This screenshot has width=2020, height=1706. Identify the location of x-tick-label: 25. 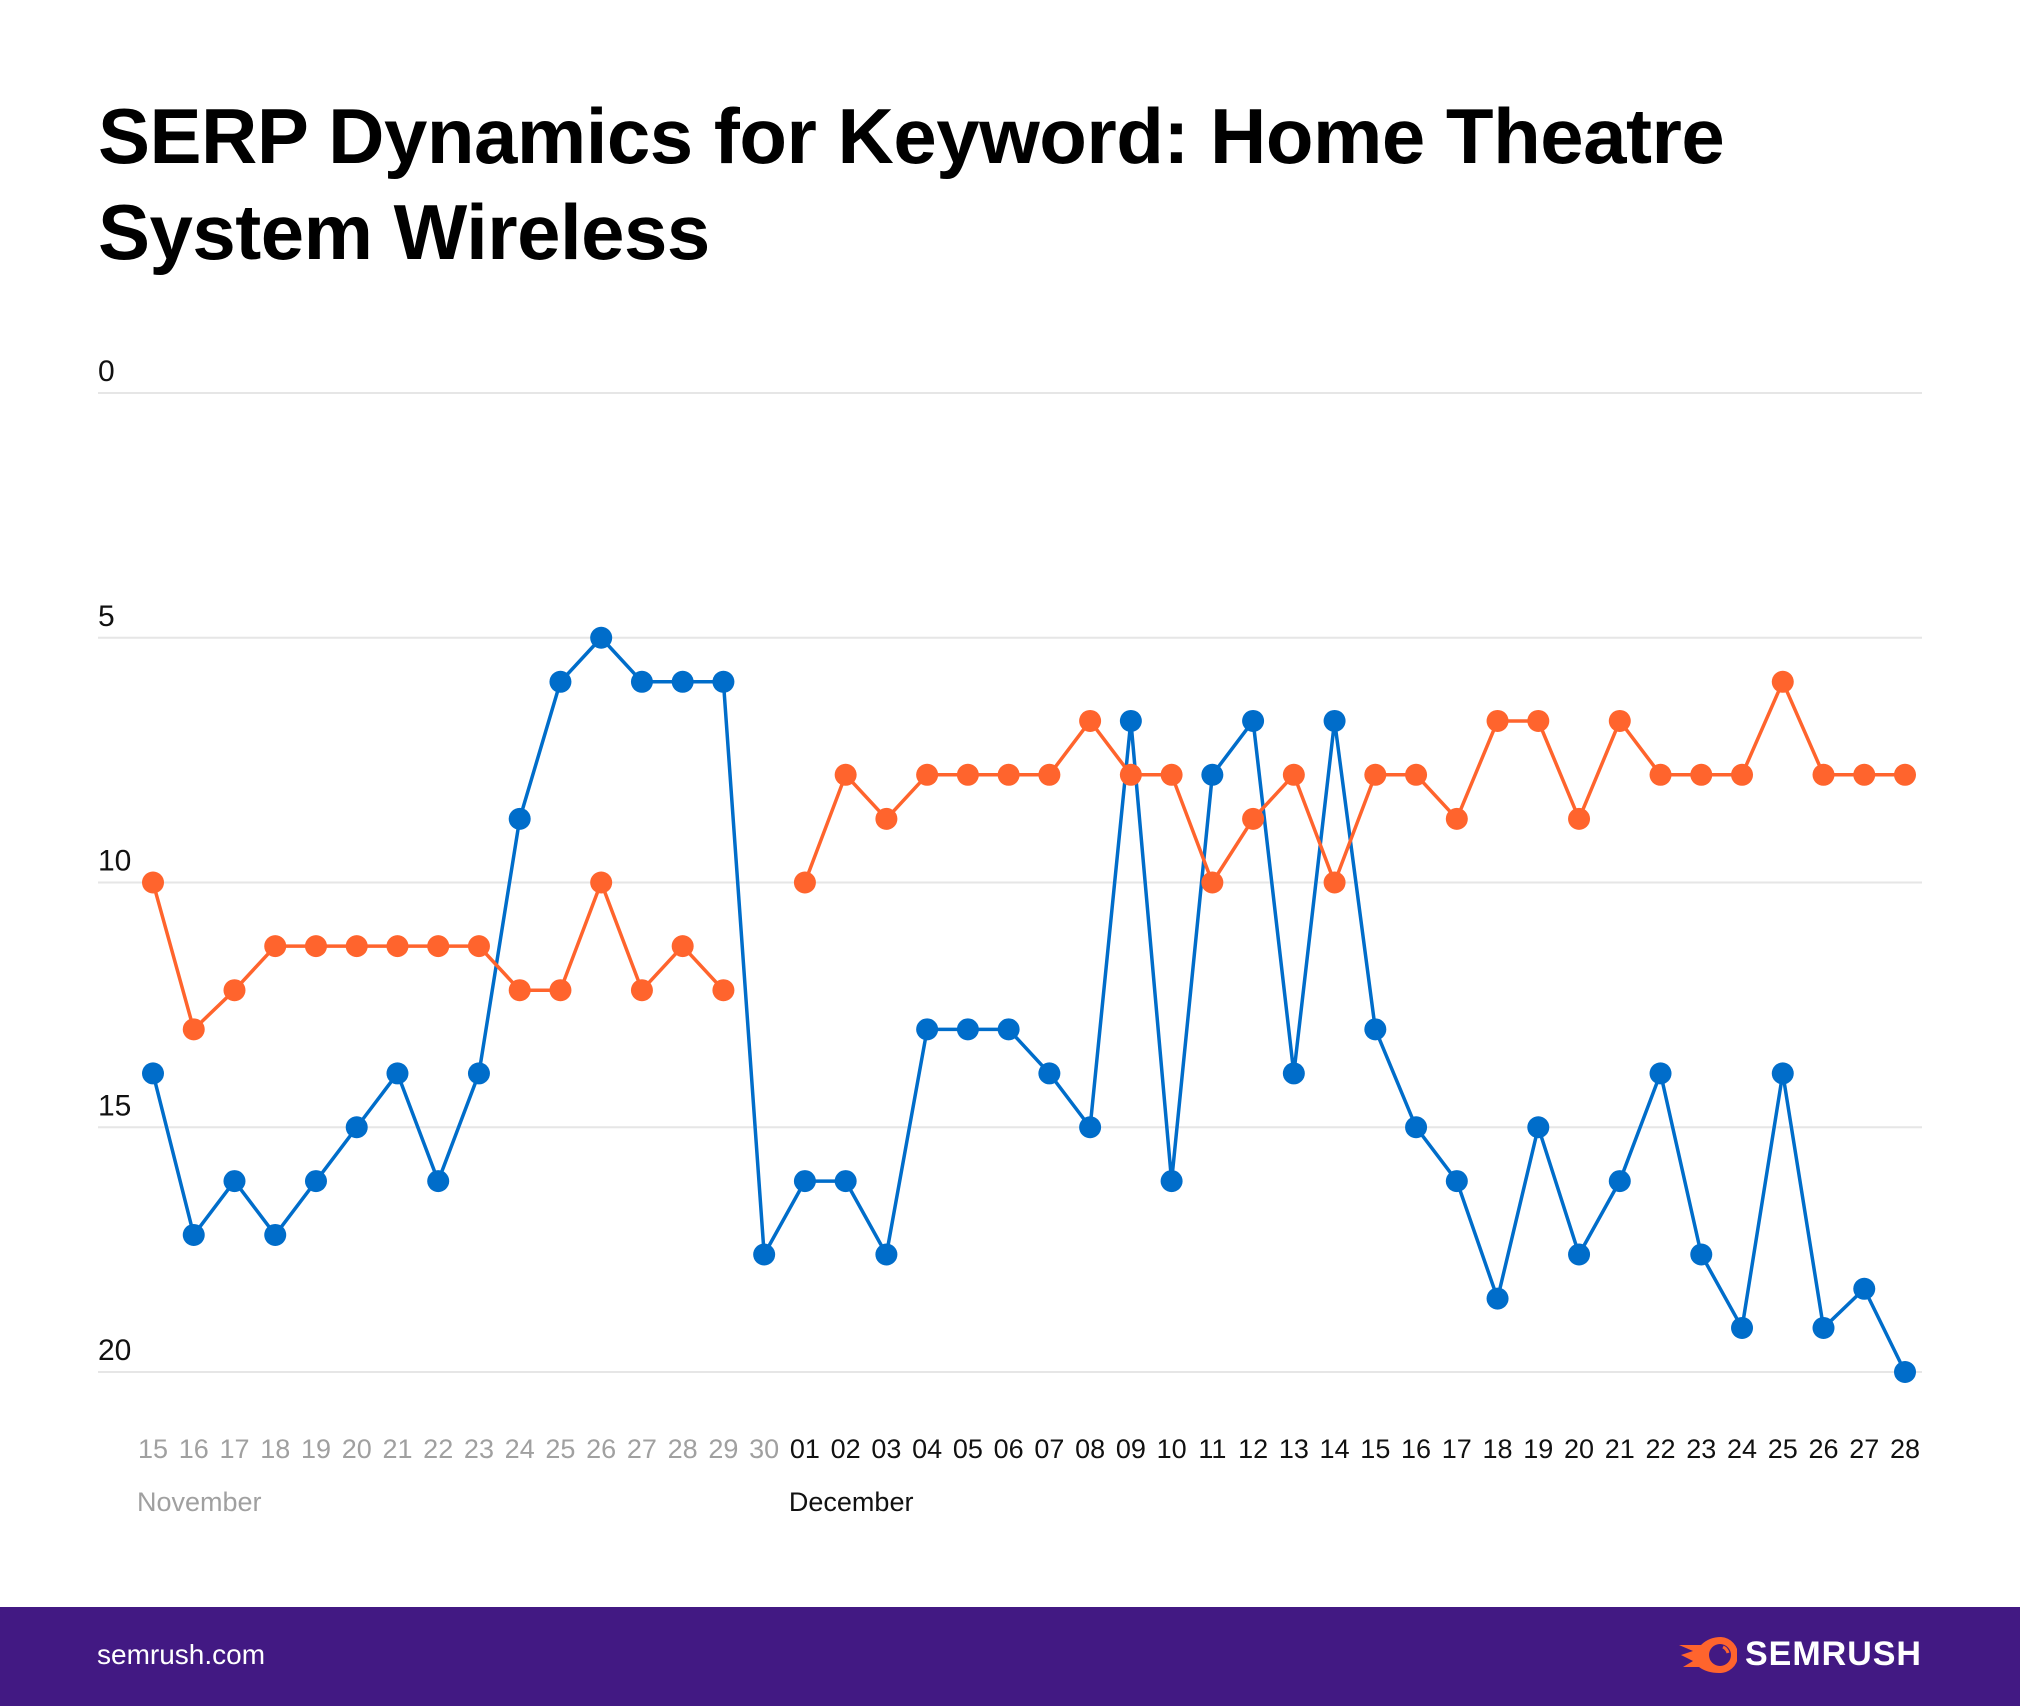
(1783, 1449).